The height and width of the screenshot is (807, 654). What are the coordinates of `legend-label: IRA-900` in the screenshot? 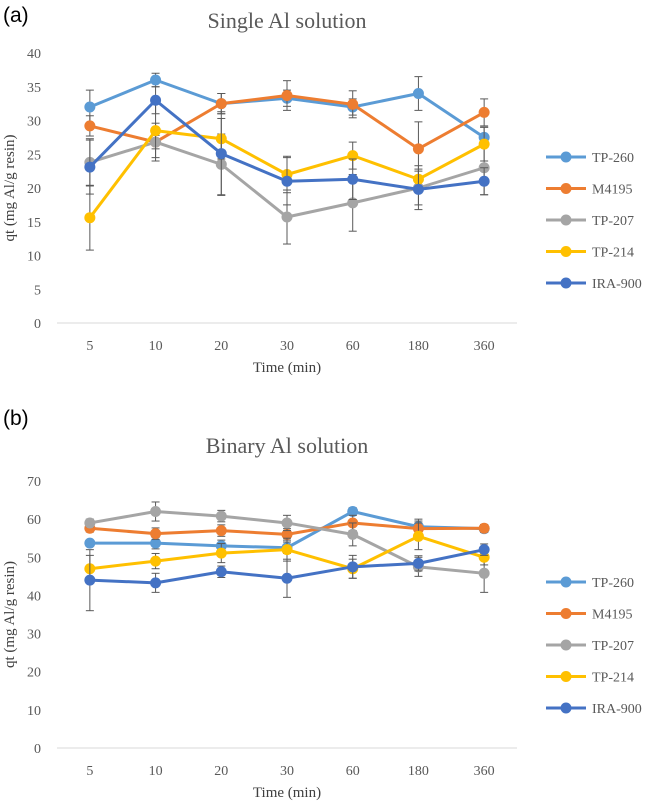 It's located at (617, 709).